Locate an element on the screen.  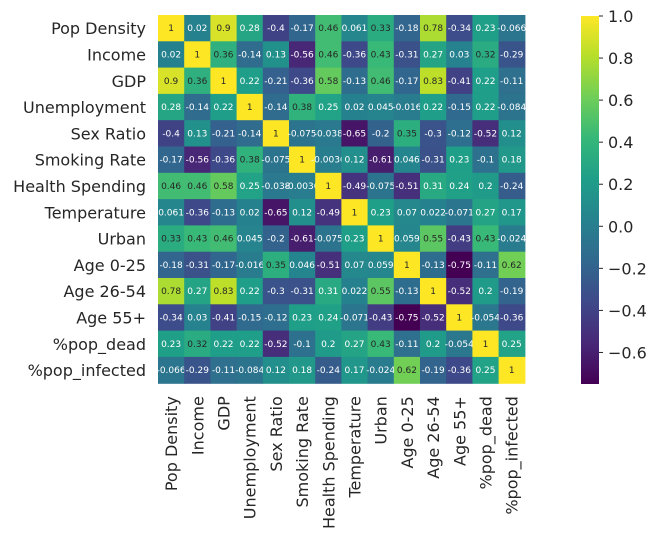
row-label: Pop Density is located at coordinates (98, 28).